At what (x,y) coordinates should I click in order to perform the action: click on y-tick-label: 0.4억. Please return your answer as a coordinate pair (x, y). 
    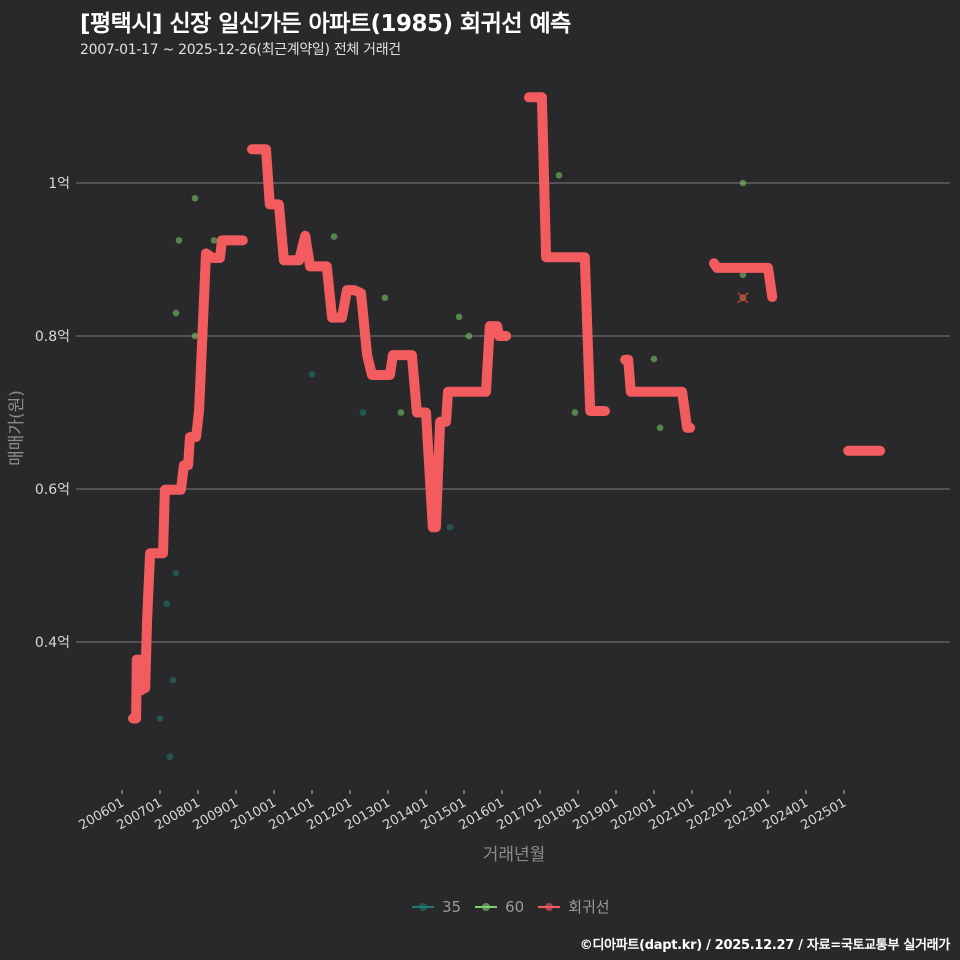
    Looking at the image, I should click on (52, 643).